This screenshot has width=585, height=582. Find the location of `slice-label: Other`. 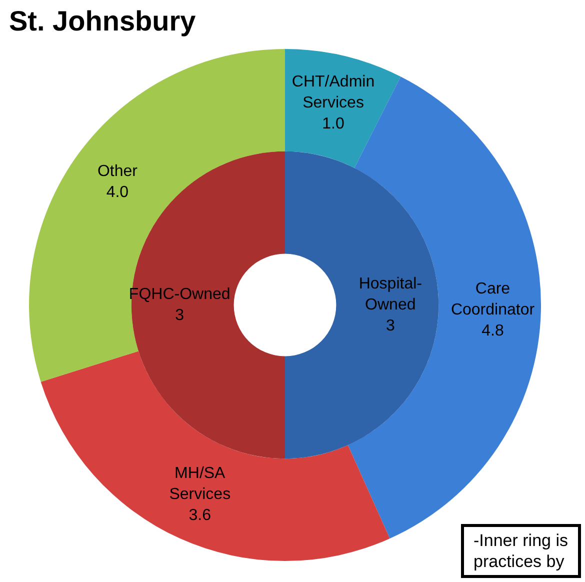

slice-label: Other is located at coordinates (117, 171).